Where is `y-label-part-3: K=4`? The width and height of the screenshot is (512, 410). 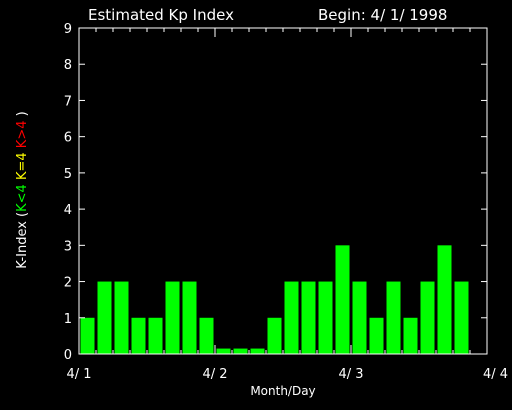
y-label-part-3: K=4 is located at coordinates (22, 166).